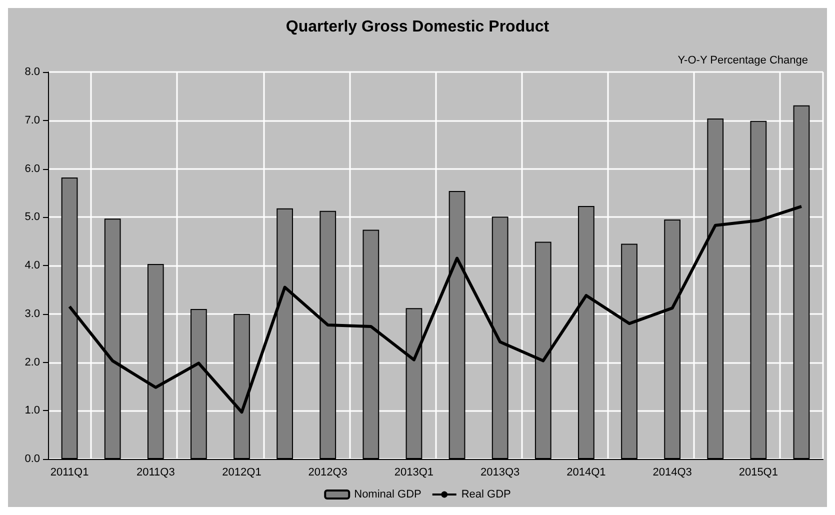 This screenshot has height=515, width=835. What do you see at coordinates (32, 168) in the screenshot?
I see `y-tick-label: 6.0` at bounding box center [32, 168].